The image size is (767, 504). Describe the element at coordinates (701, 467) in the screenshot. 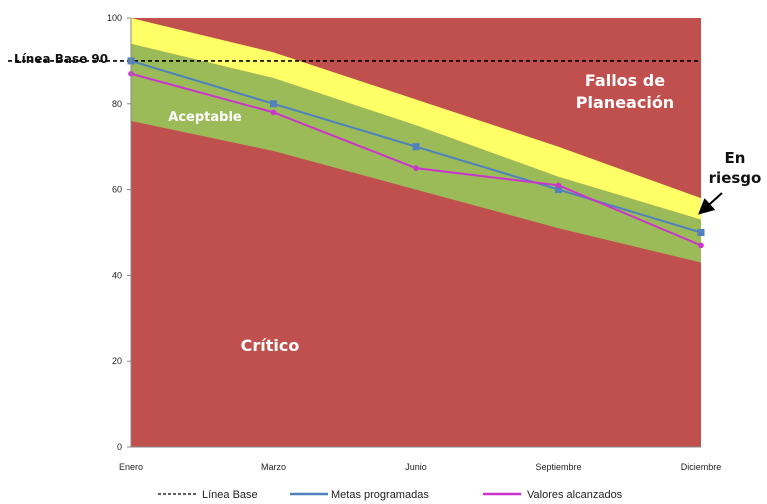

I see `x-tick-label: Diciembre` at that location.